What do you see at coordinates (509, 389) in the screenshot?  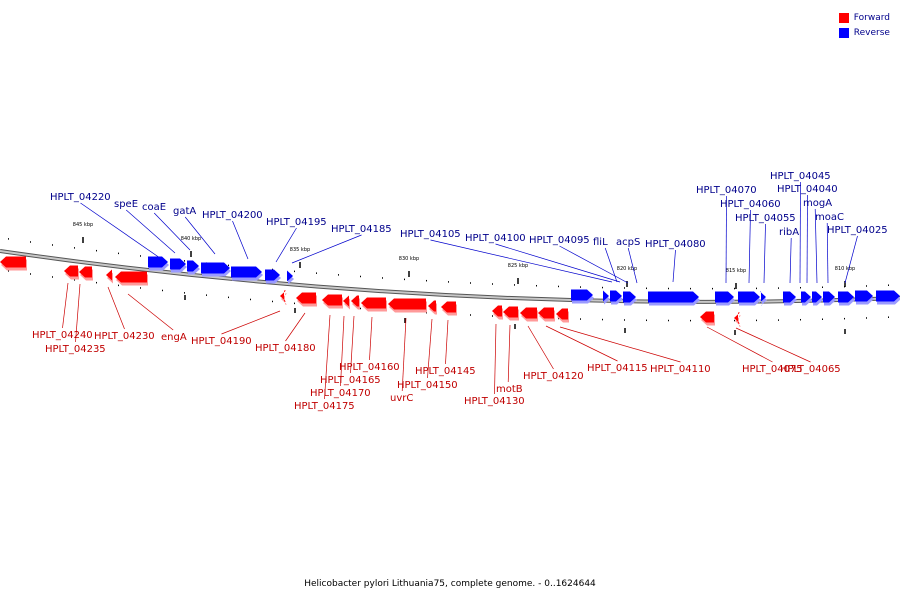 I see `gene-label-forward: motB` at bounding box center [509, 389].